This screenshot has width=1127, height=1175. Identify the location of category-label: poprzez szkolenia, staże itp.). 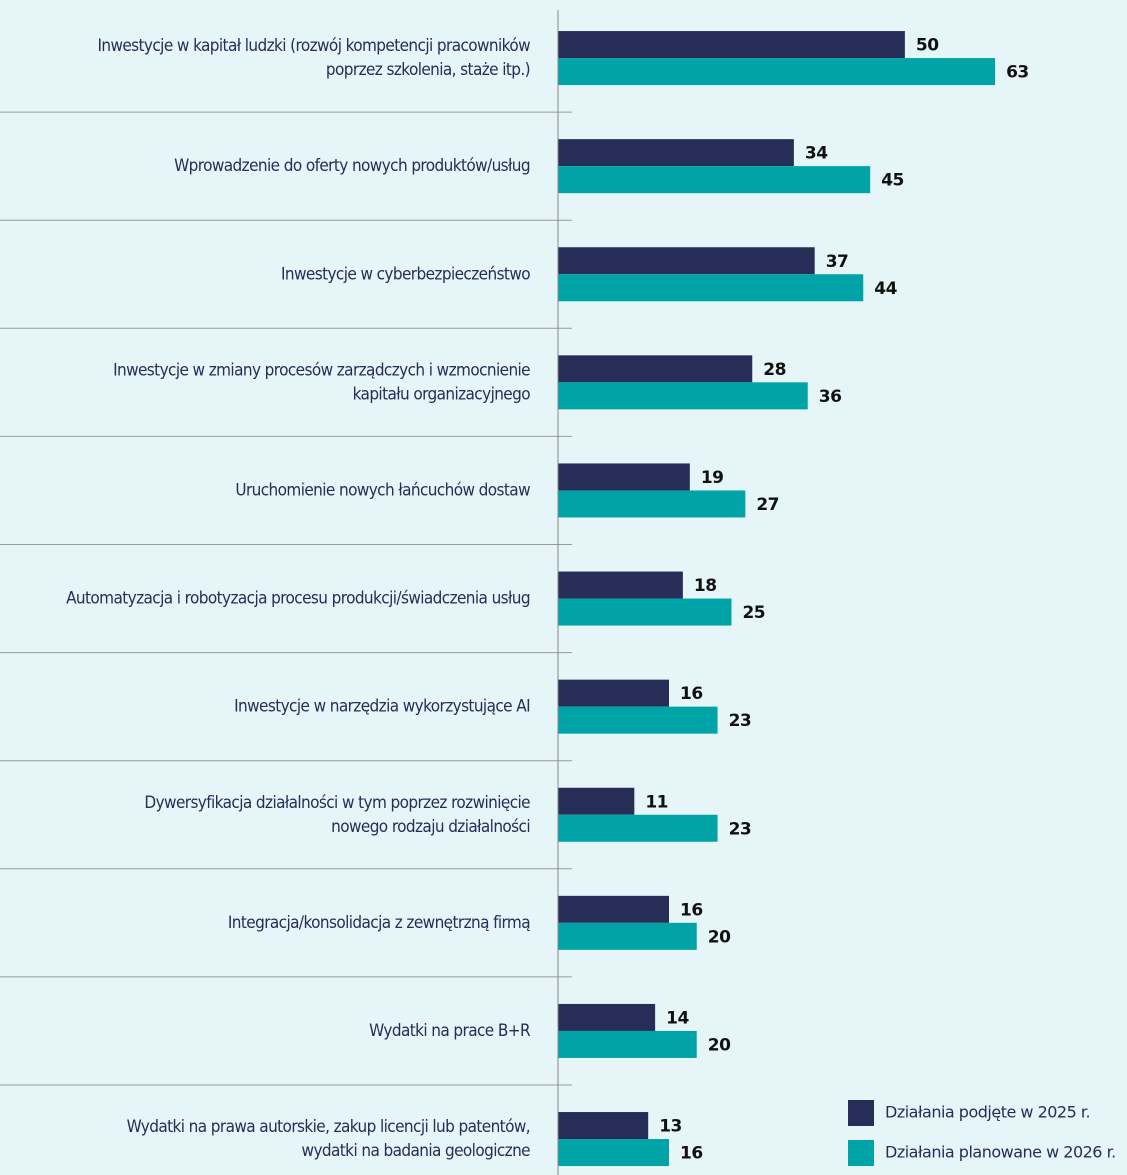
(428, 70).